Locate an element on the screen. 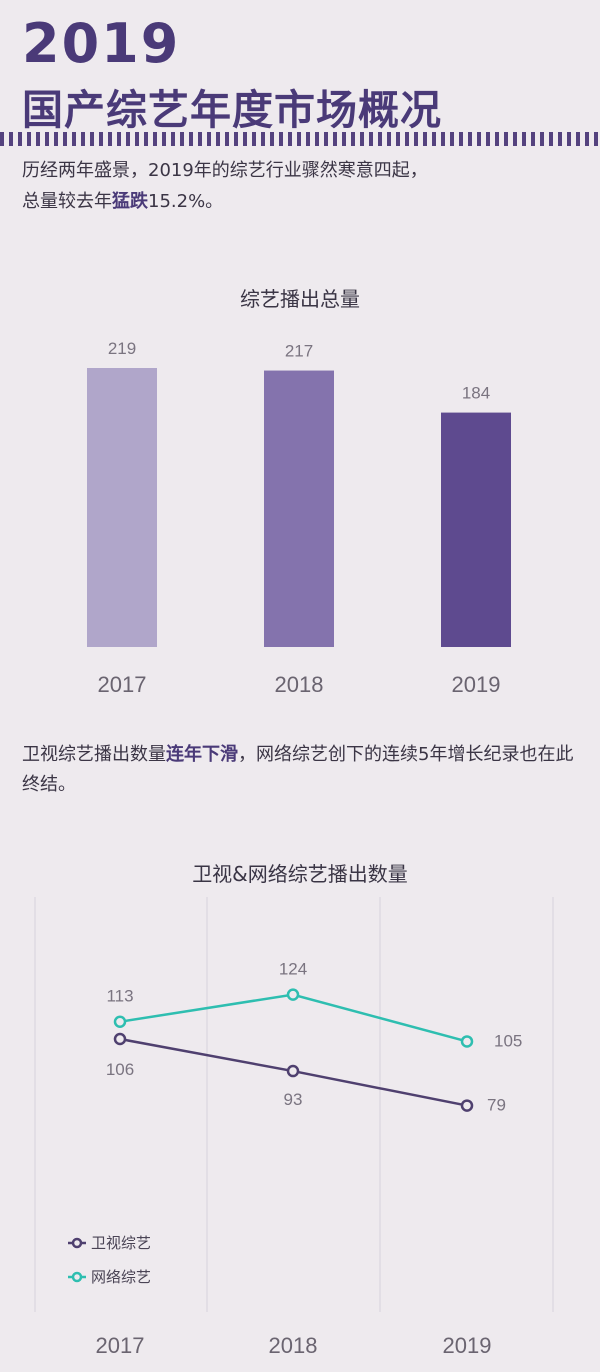 The height and width of the screenshot is (1372, 600). series-1-point-2019 is located at coordinates (467, 1041).